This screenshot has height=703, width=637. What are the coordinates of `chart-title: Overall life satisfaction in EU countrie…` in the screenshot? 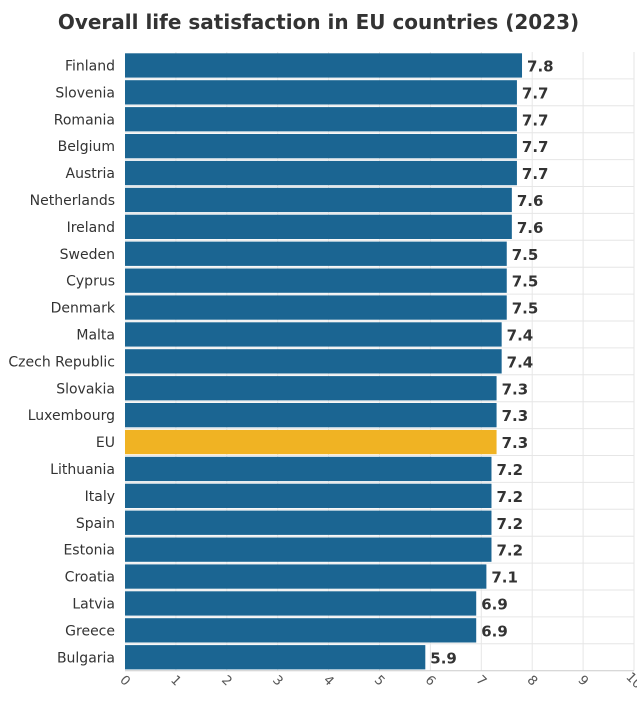 It's located at (318, 22).